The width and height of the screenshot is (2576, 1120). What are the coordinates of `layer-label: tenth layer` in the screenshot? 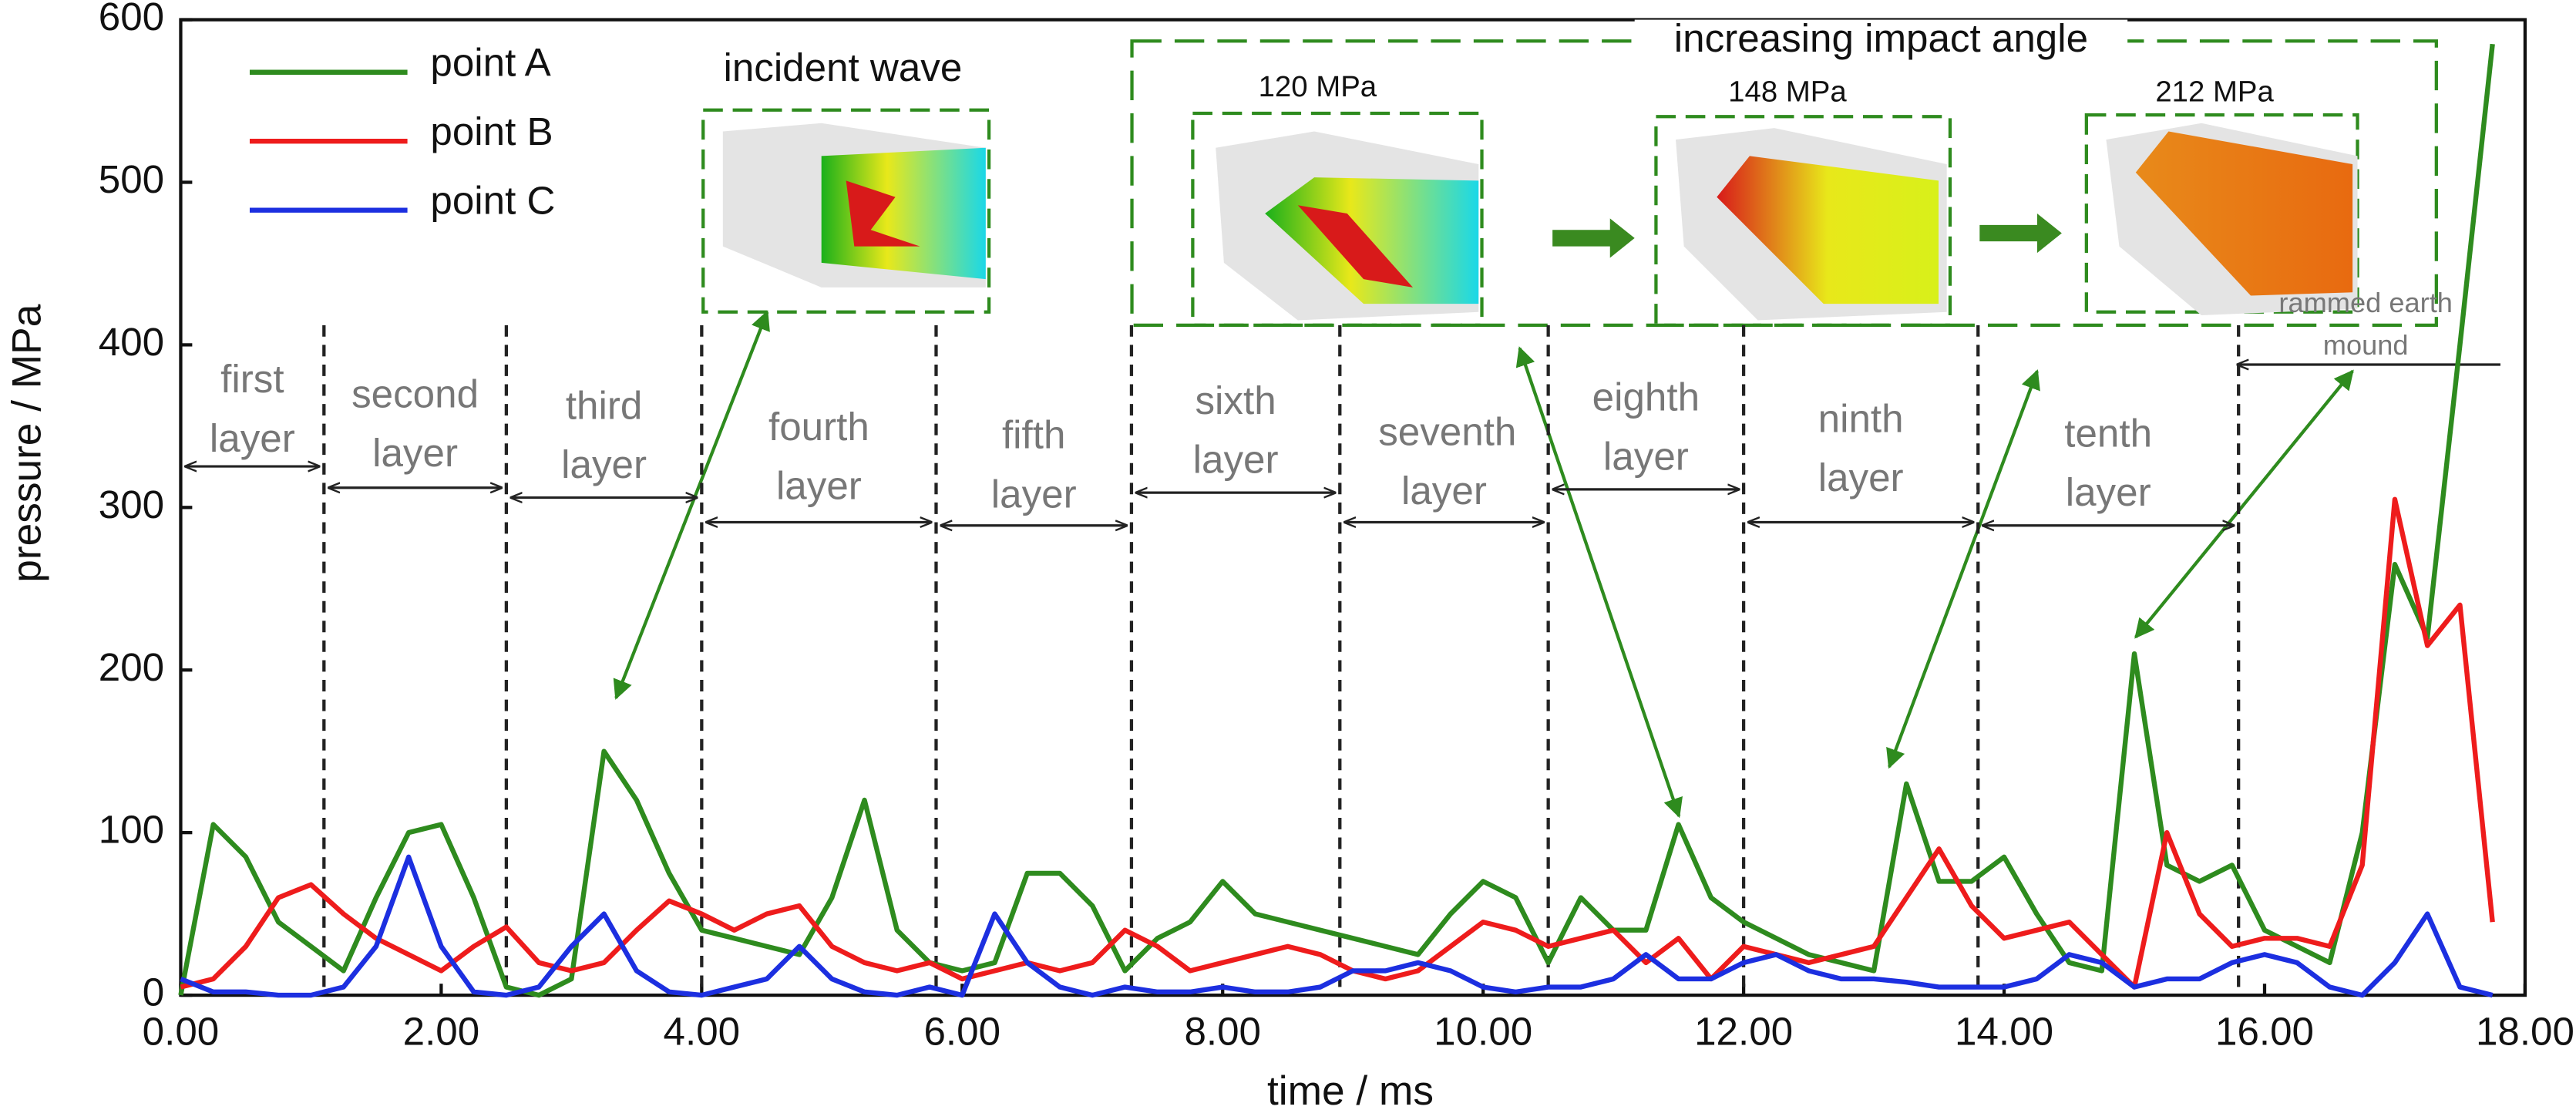 It's located at (2108, 464).